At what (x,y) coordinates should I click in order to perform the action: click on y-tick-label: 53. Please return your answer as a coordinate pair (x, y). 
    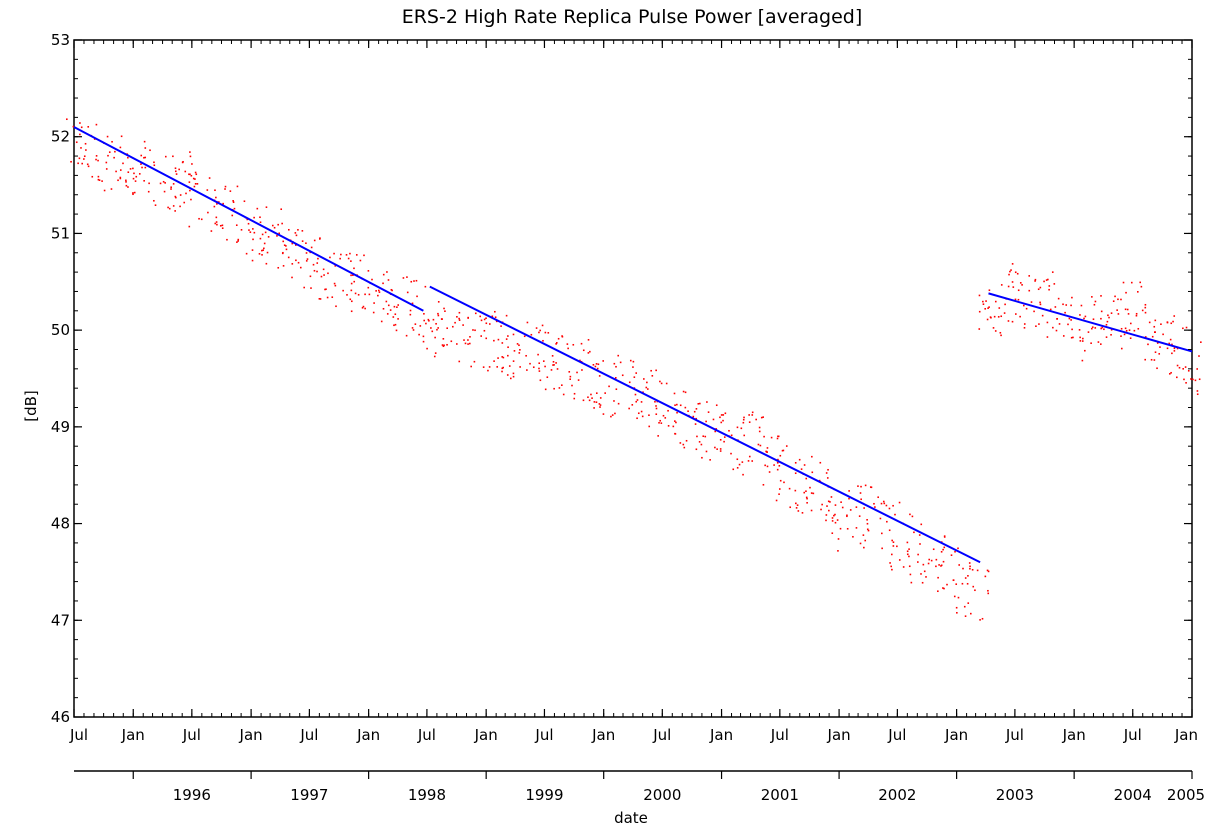
    Looking at the image, I should click on (60, 40).